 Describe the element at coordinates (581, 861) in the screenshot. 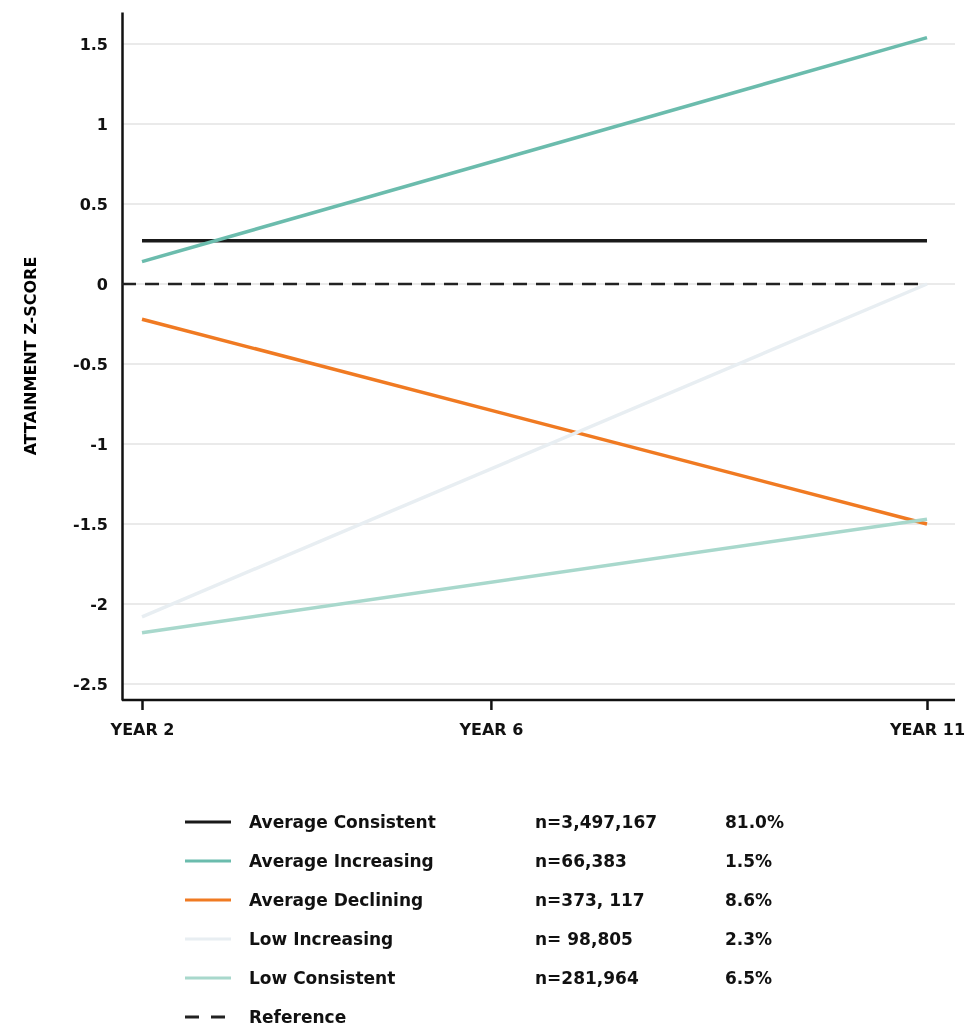

I see `text: n=66,383` at that location.